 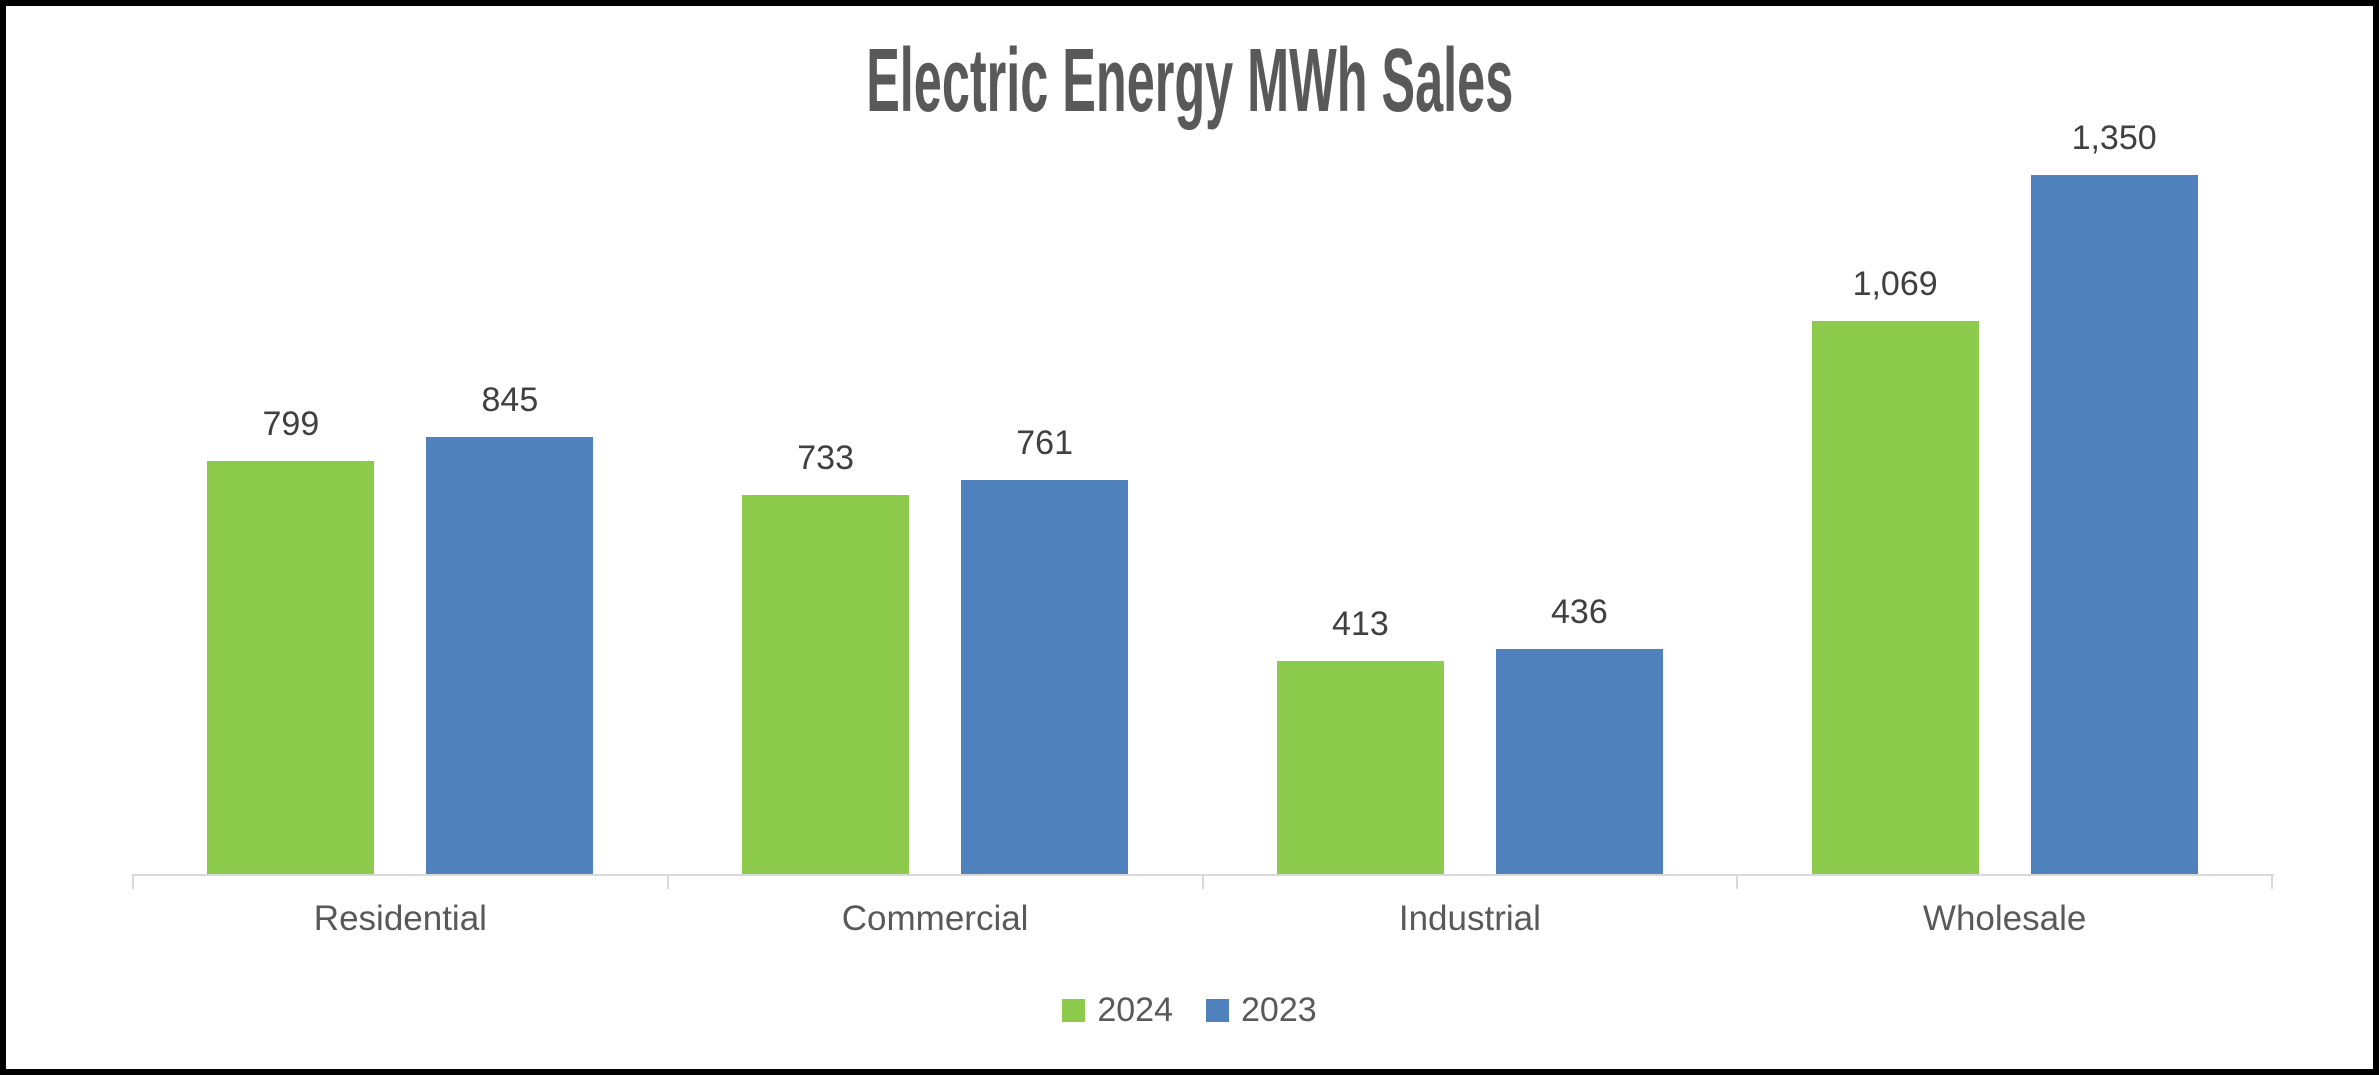 I want to click on chart-title: Electric Energy MWh Sales, so click(x=1189, y=81).